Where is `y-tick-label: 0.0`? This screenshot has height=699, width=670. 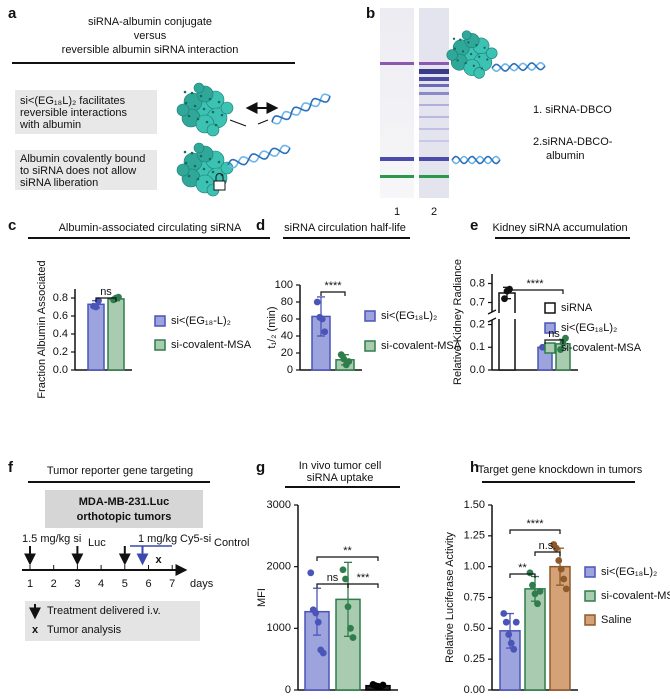
y-tick-label: 0.0 is located at coordinates (477, 370).